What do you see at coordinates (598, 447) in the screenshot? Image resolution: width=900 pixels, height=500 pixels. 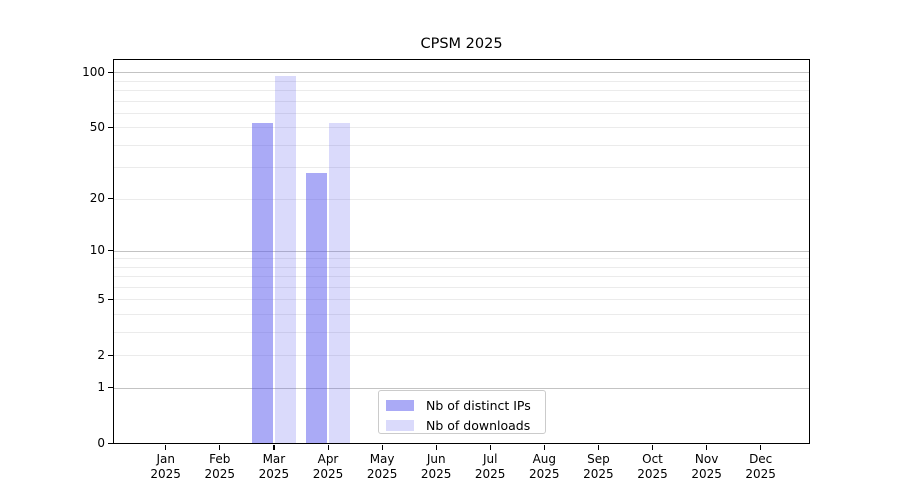 I see `x-tick-sep` at bounding box center [598, 447].